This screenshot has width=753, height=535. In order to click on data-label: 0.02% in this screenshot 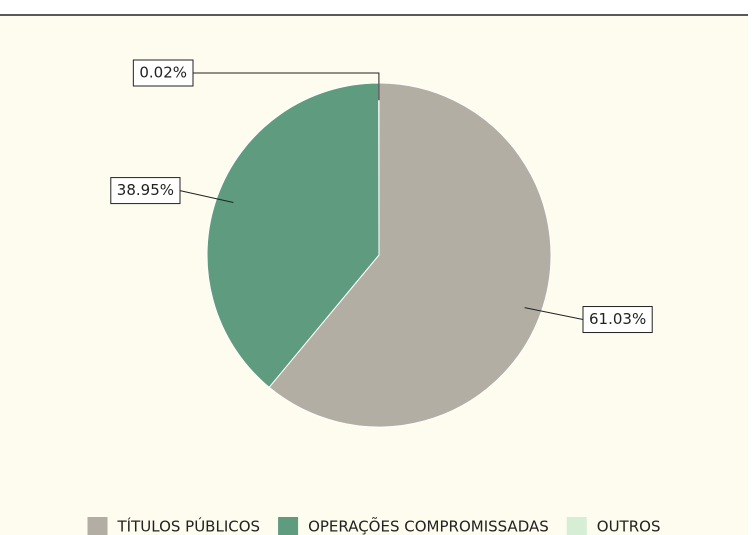, I will do `click(163, 73)`.